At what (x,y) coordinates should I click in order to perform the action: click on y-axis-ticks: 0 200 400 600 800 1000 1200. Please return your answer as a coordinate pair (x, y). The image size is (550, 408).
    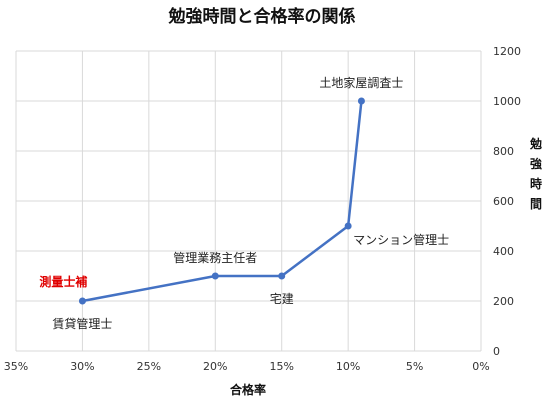
    Looking at the image, I should click on (507, 201).